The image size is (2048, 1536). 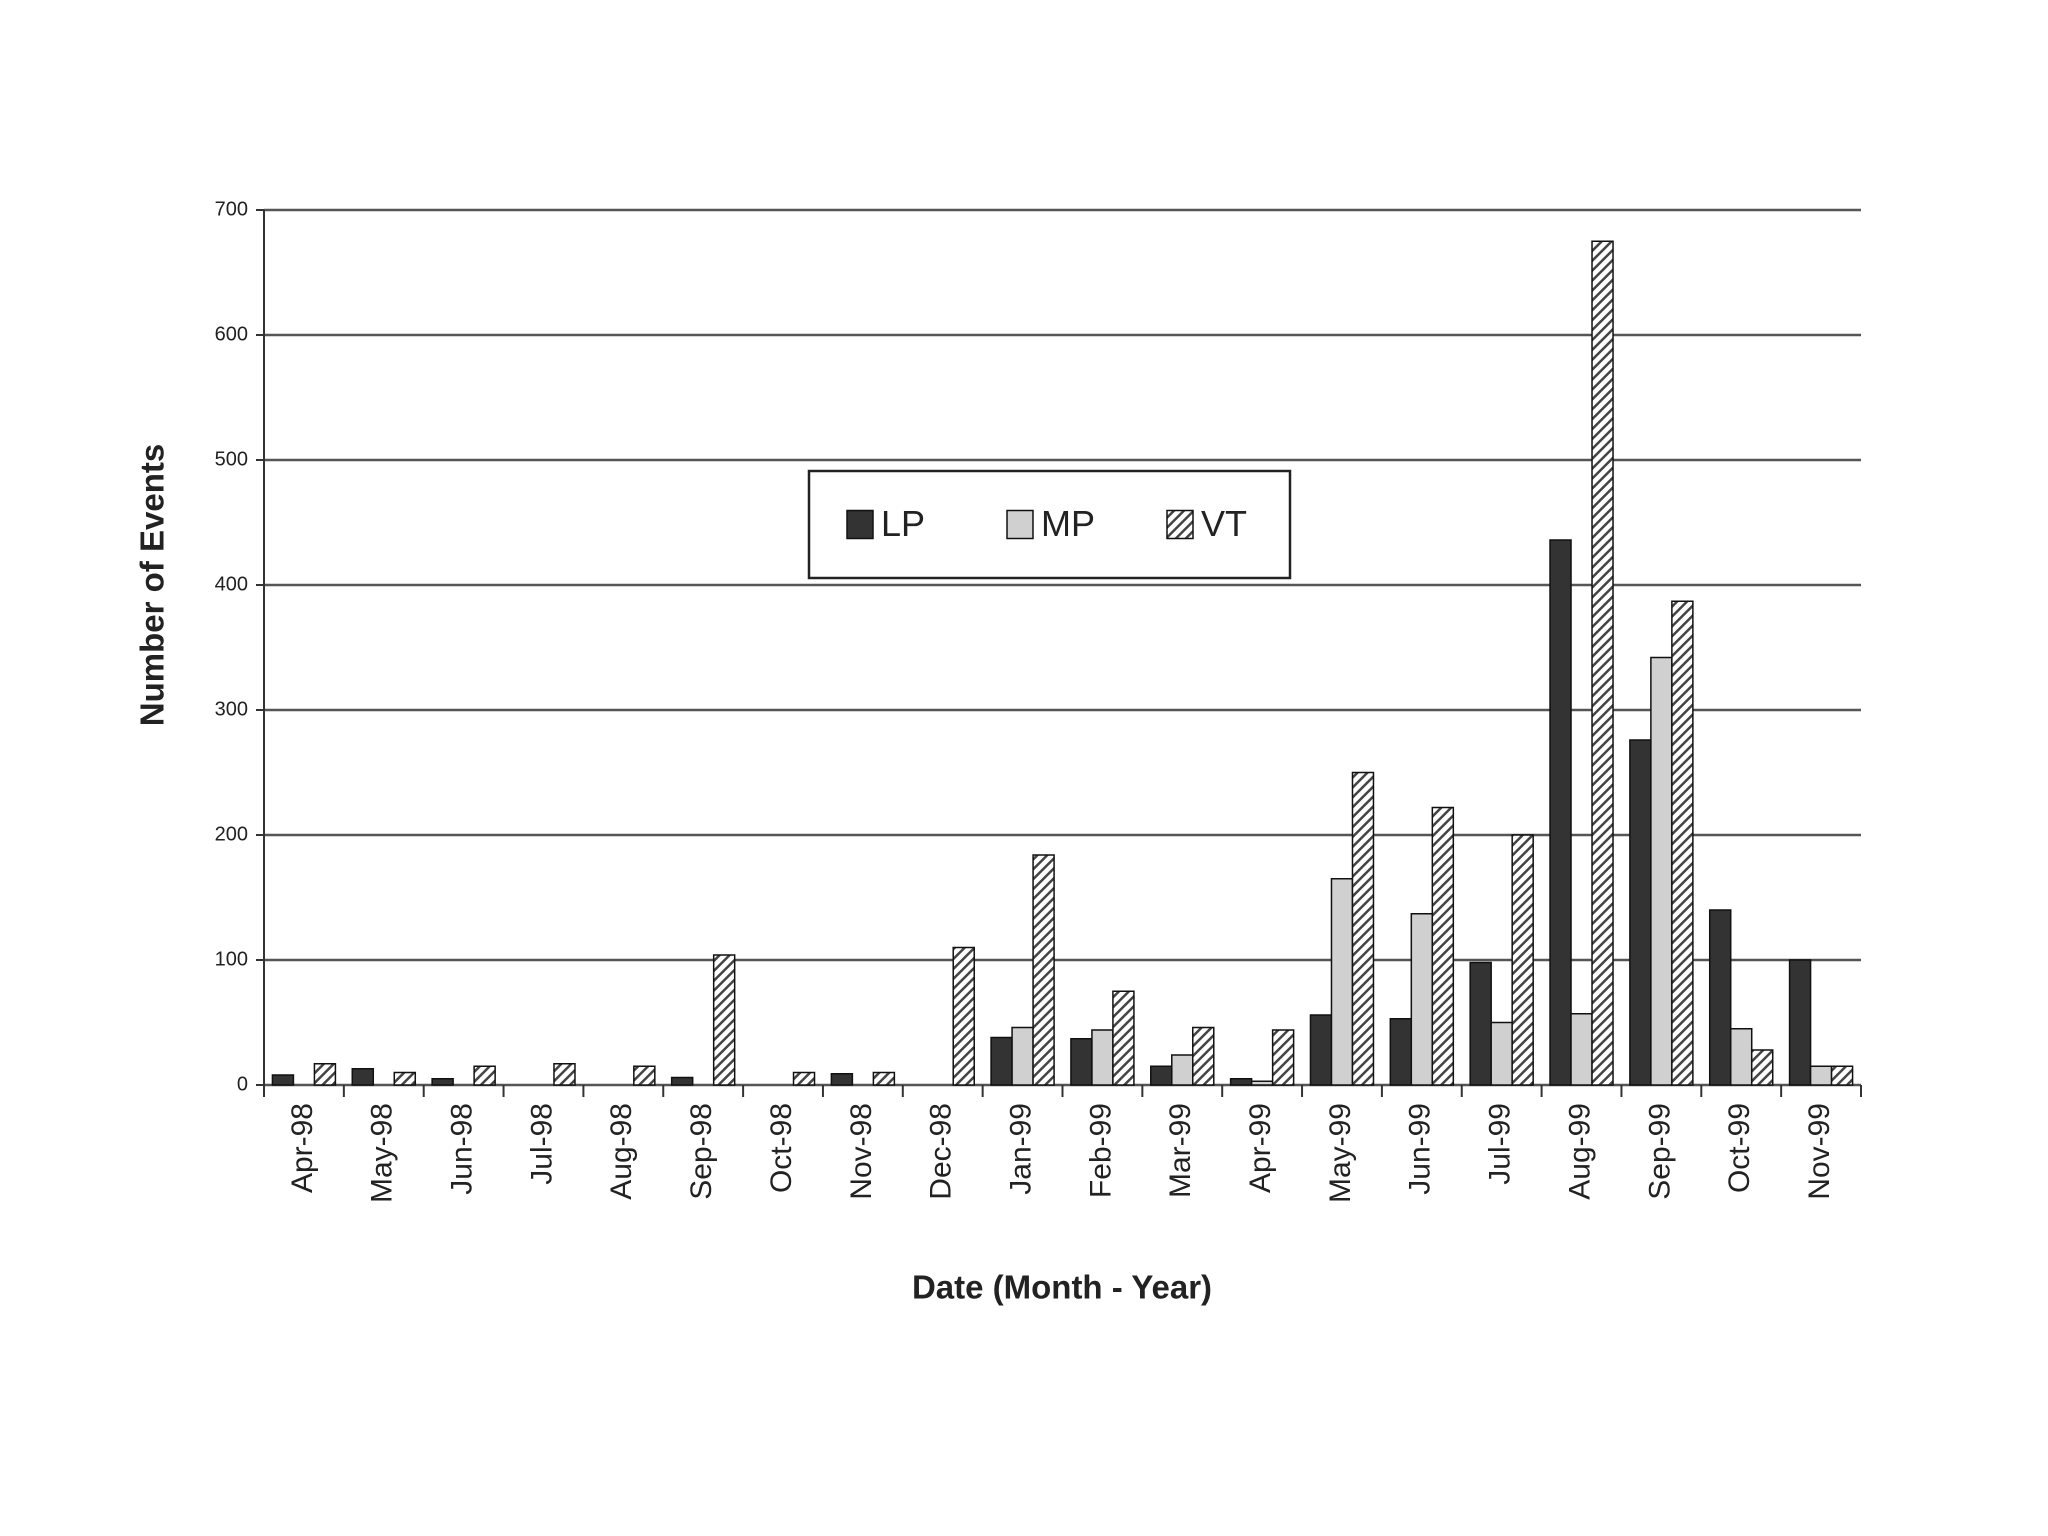 I want to click on x-tick-label: May-98, so click(x=382, y=1153).